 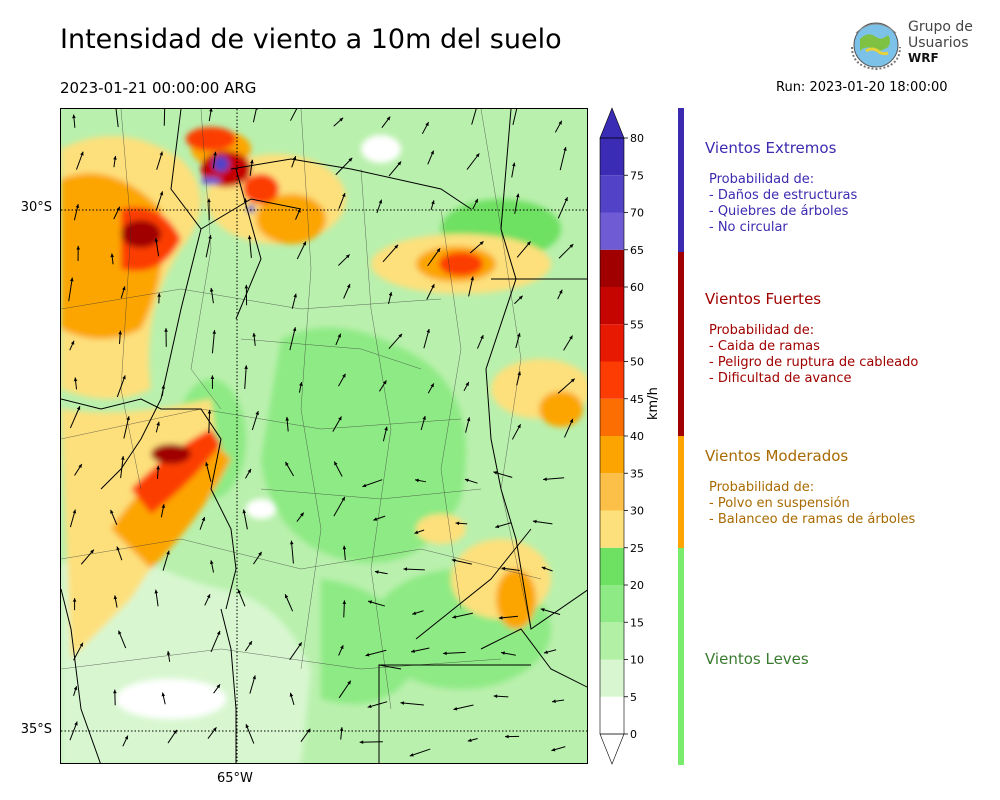 I want to click on colorbar-tick-label: 60, so click(x=637, y=287).